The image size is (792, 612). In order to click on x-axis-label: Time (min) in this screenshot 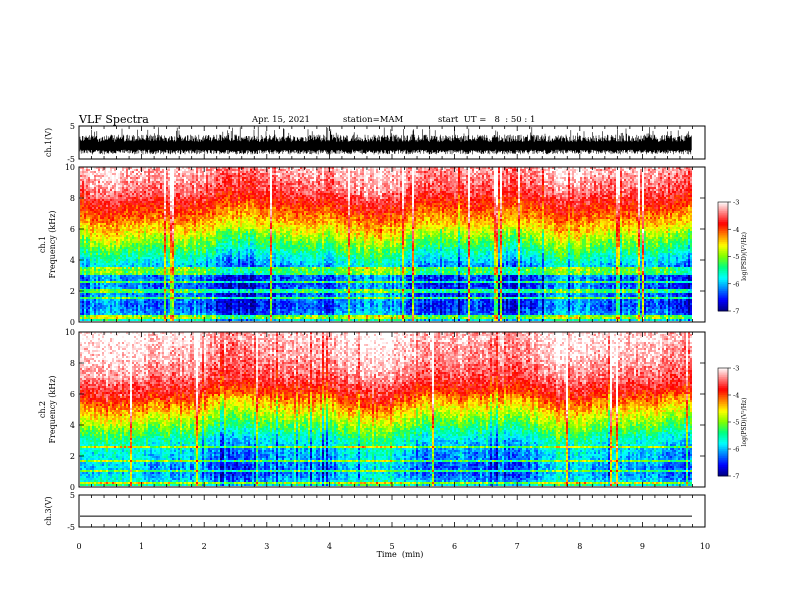, I will do `click(400, 554)`.